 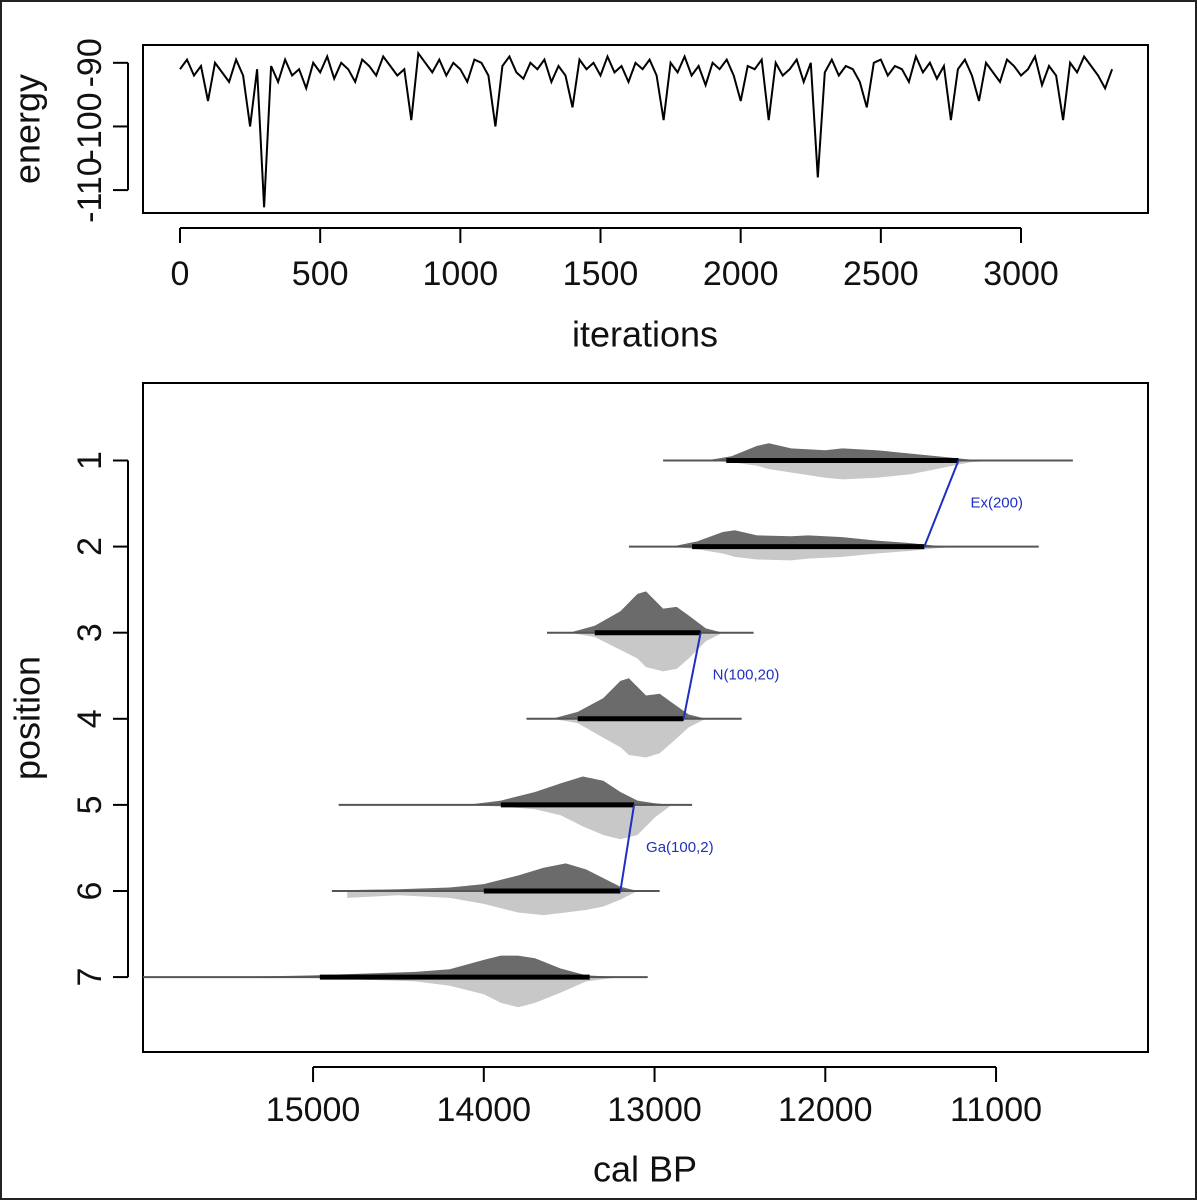 I want to click on x-tick-label: 2500, so click(x=881, y=274).